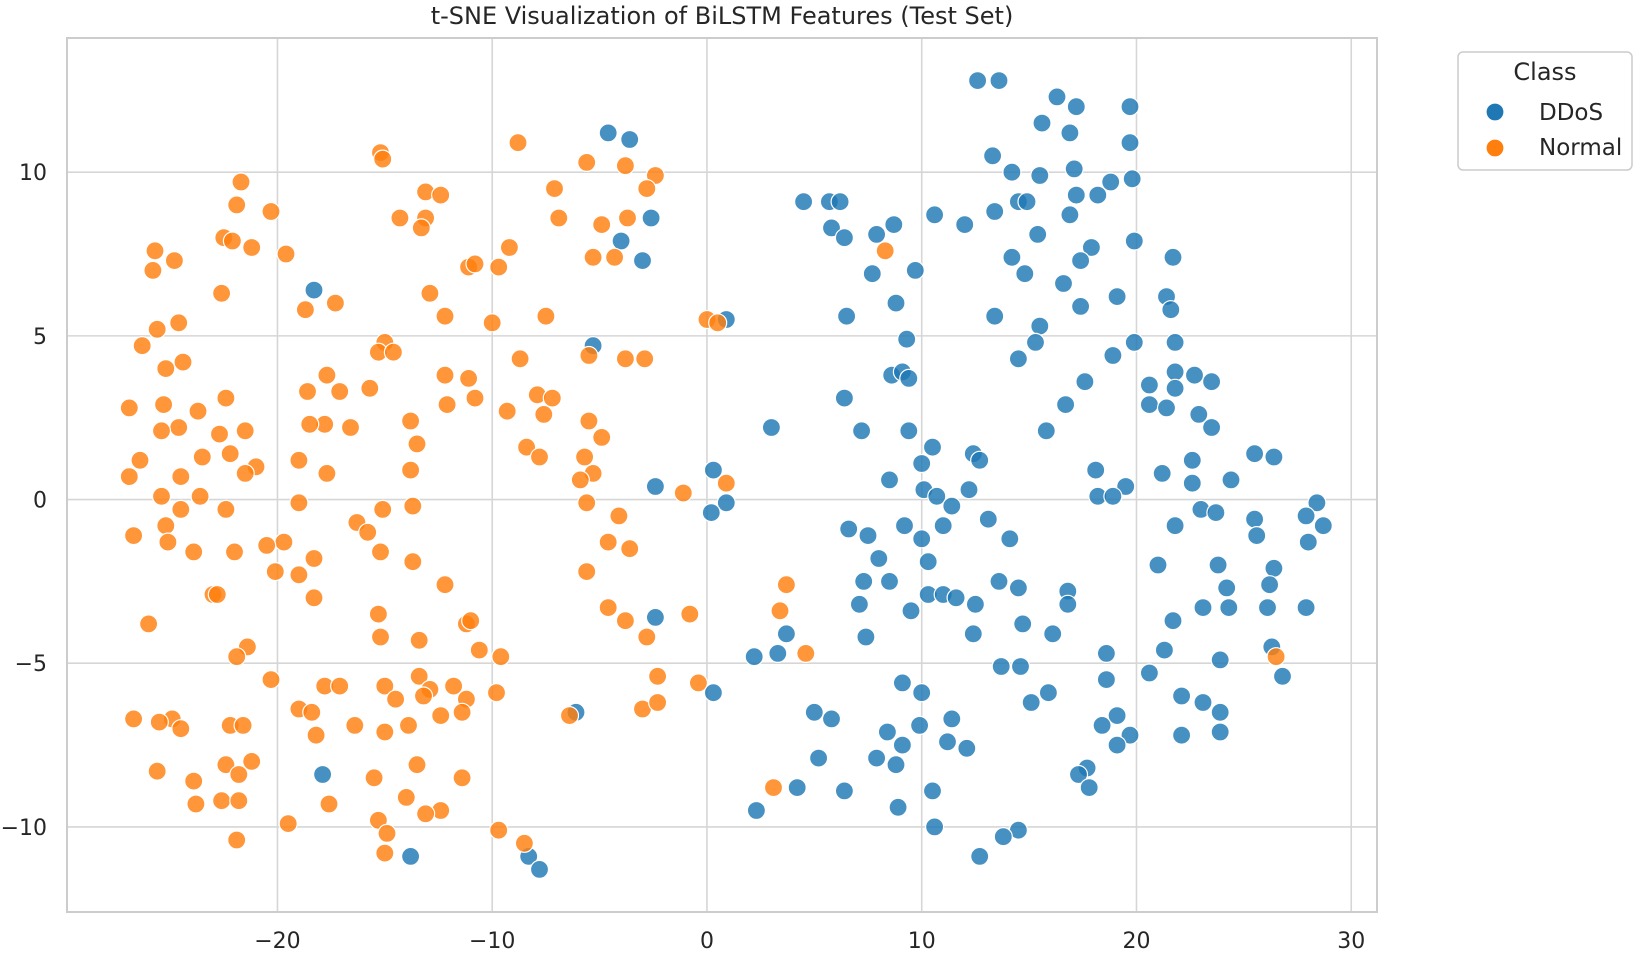 This screenshot has width=1639, height=957. What do you see at coordinates (1351, 941) in the screenshot?
I see `x-tick-label: 30` at bounding box center [1351, 941].